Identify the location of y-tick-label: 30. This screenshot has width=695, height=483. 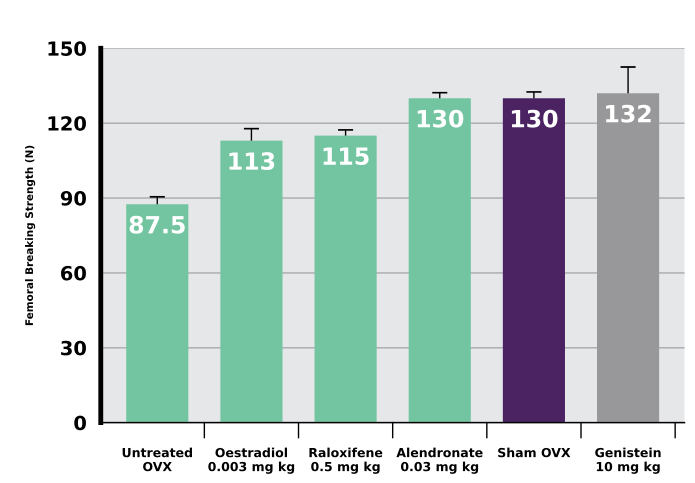
(73, 348).